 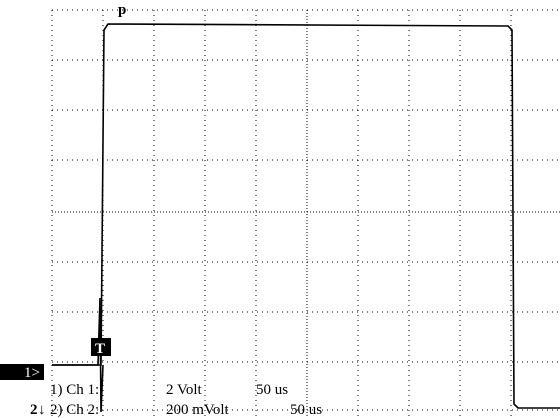 What do you see at coordinates (34, 410) in the screenshot?
I see `channel2-marker: 2` at bounding box center [34, 410].